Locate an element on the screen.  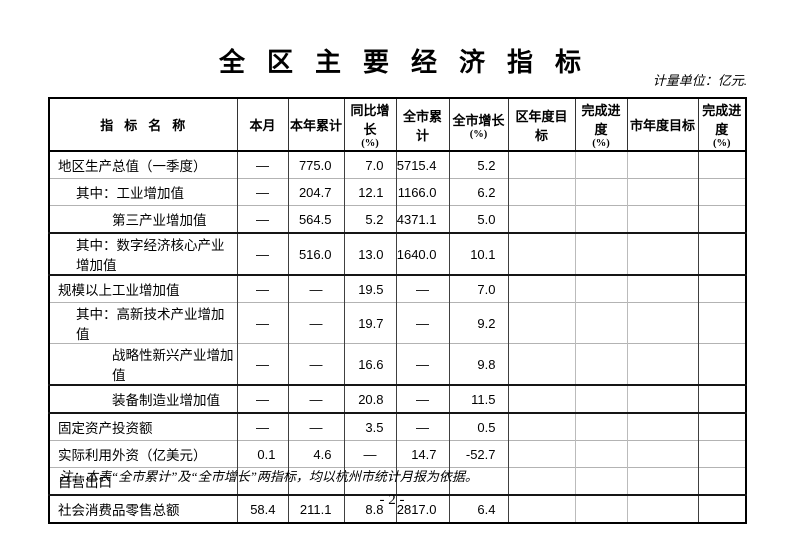
table-row: 自营出口 is located at coordinates (397, 481).